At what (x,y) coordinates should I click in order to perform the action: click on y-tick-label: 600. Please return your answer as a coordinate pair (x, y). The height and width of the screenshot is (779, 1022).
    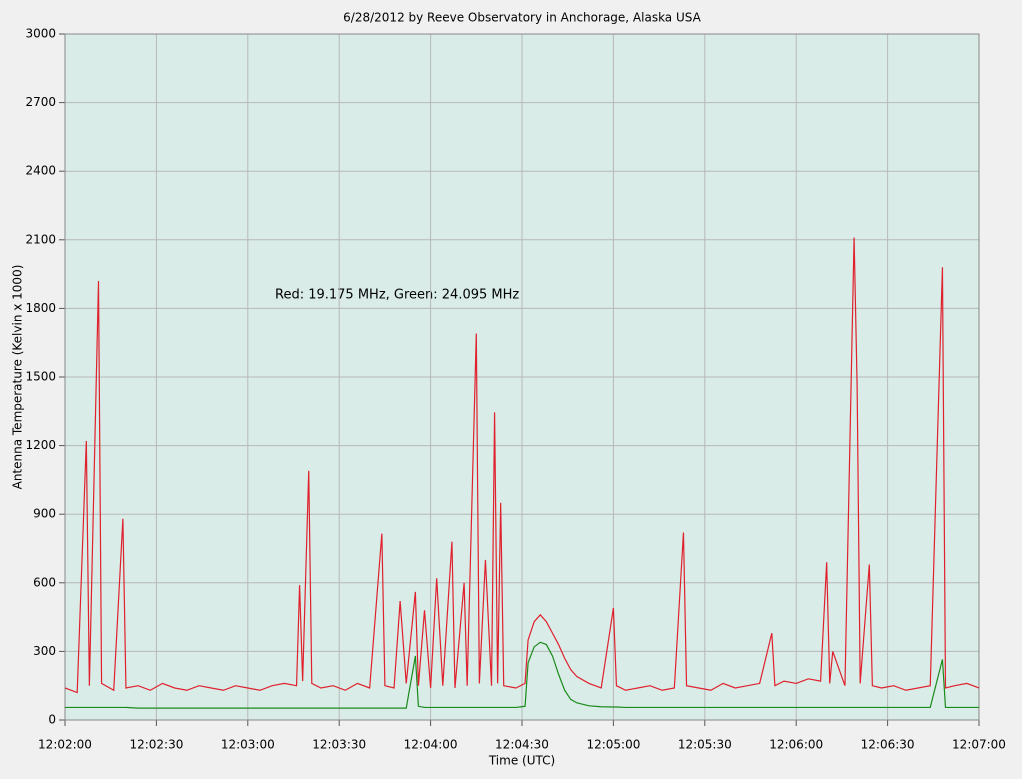
    Looking at the image, I should click on (44, 582).